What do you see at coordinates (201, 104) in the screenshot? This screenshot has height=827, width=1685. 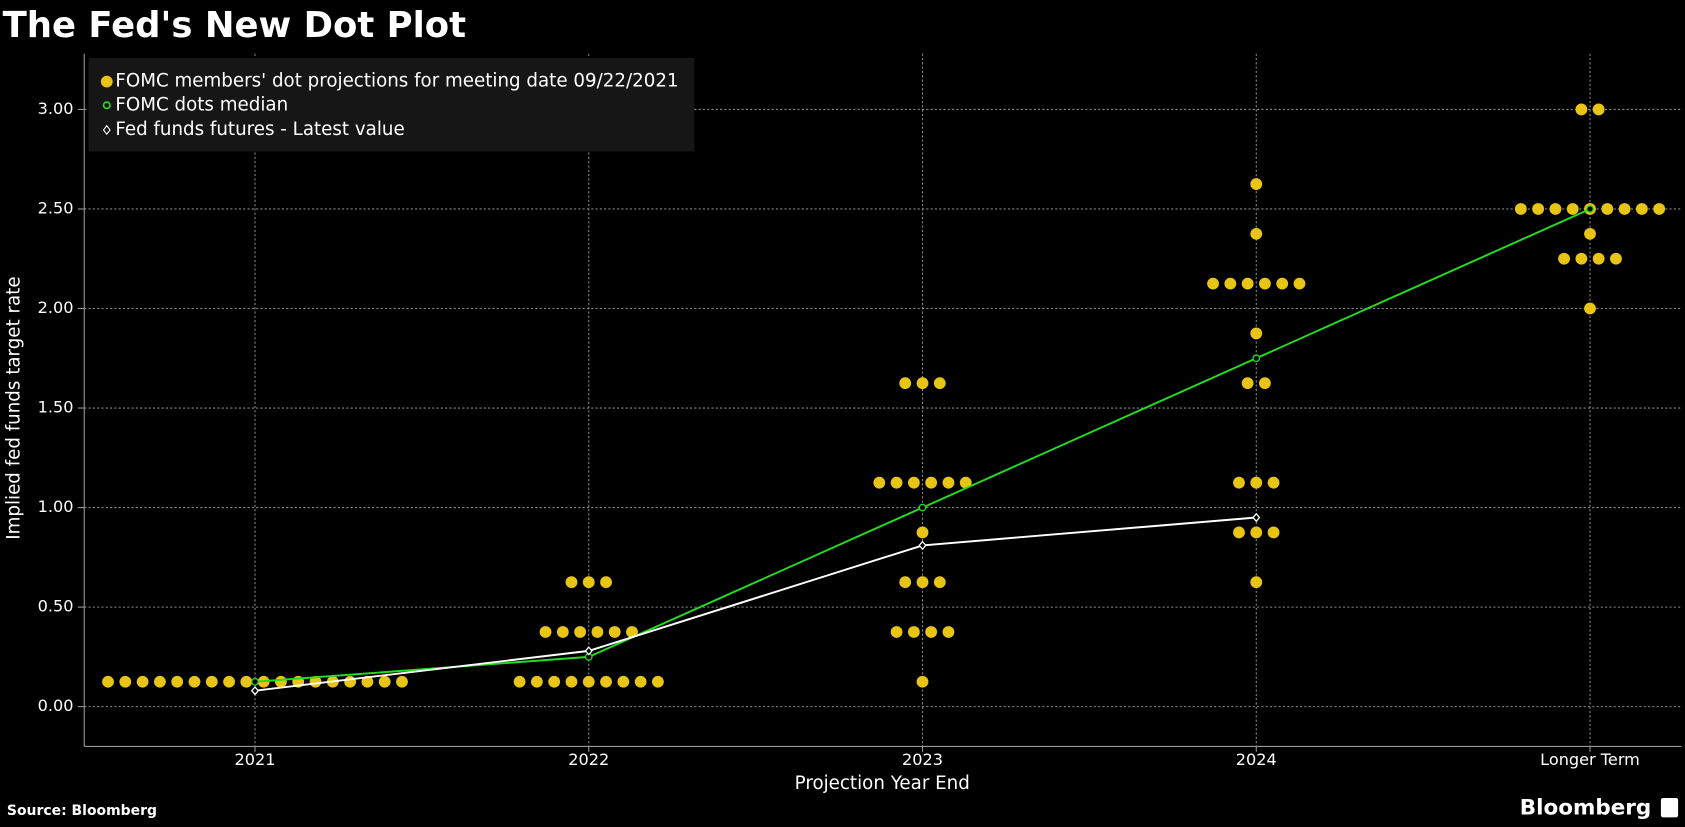 I see `legend-label: FOMC dots median` at bounding box center [201, 104].